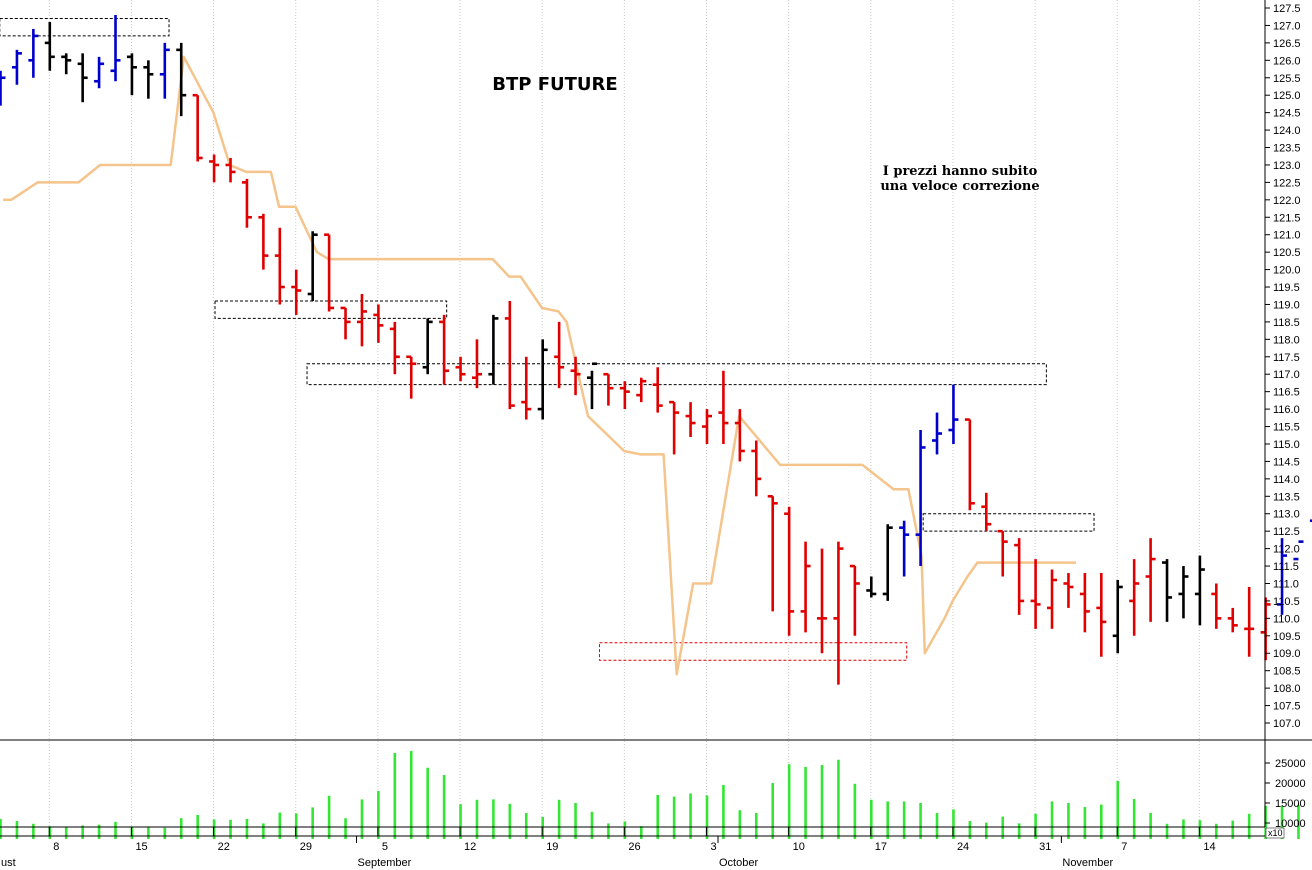  Describe the element at coordinates (1286, 428) in the screenshot. I see `price-tick-label-17: 115.5` at that location.